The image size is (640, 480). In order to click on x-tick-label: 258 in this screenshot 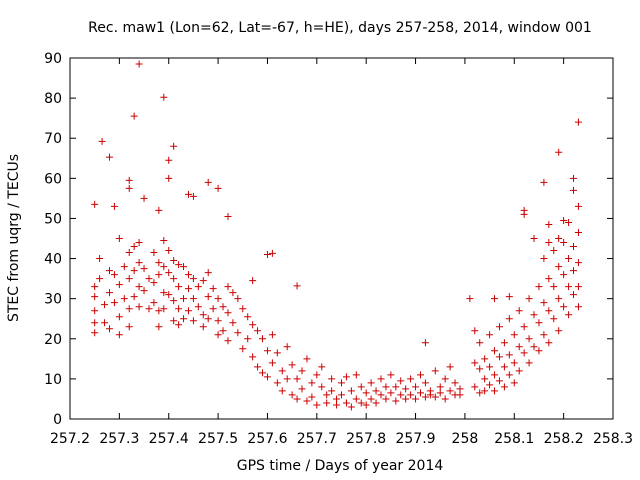, I will do `click(465, 439)`.